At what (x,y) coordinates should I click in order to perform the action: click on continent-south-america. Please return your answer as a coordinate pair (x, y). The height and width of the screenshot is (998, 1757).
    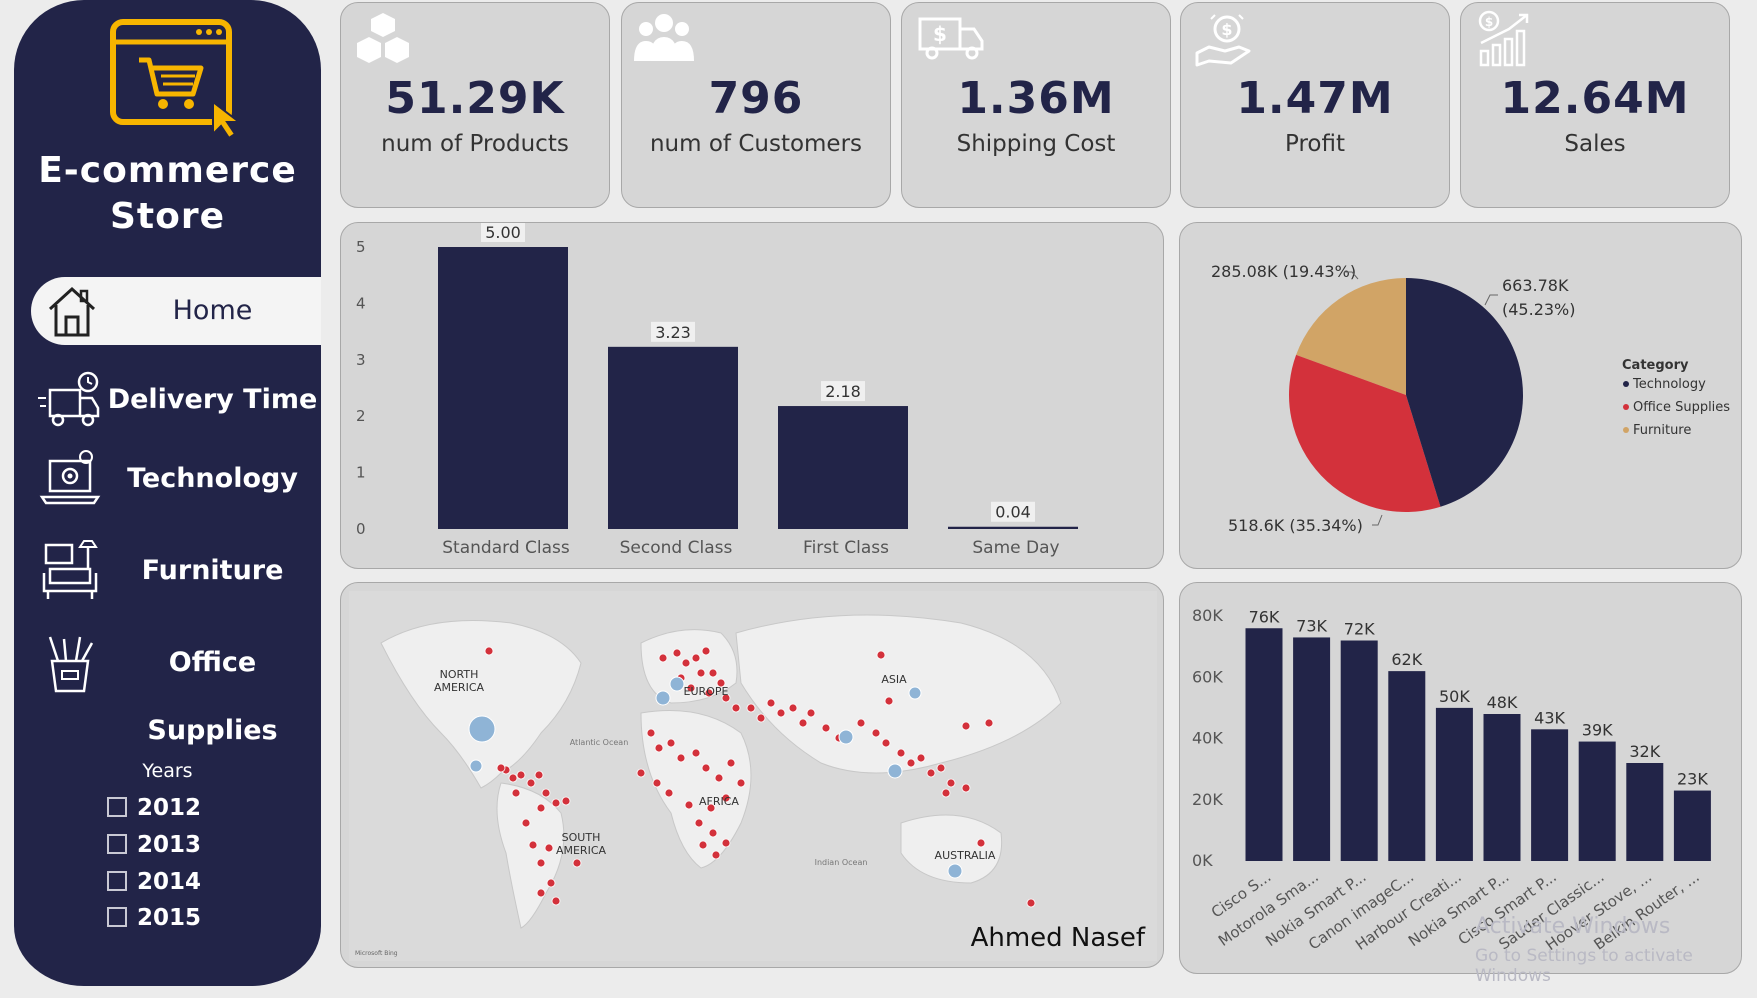
    Looking at the image, I should click on (530, 855).